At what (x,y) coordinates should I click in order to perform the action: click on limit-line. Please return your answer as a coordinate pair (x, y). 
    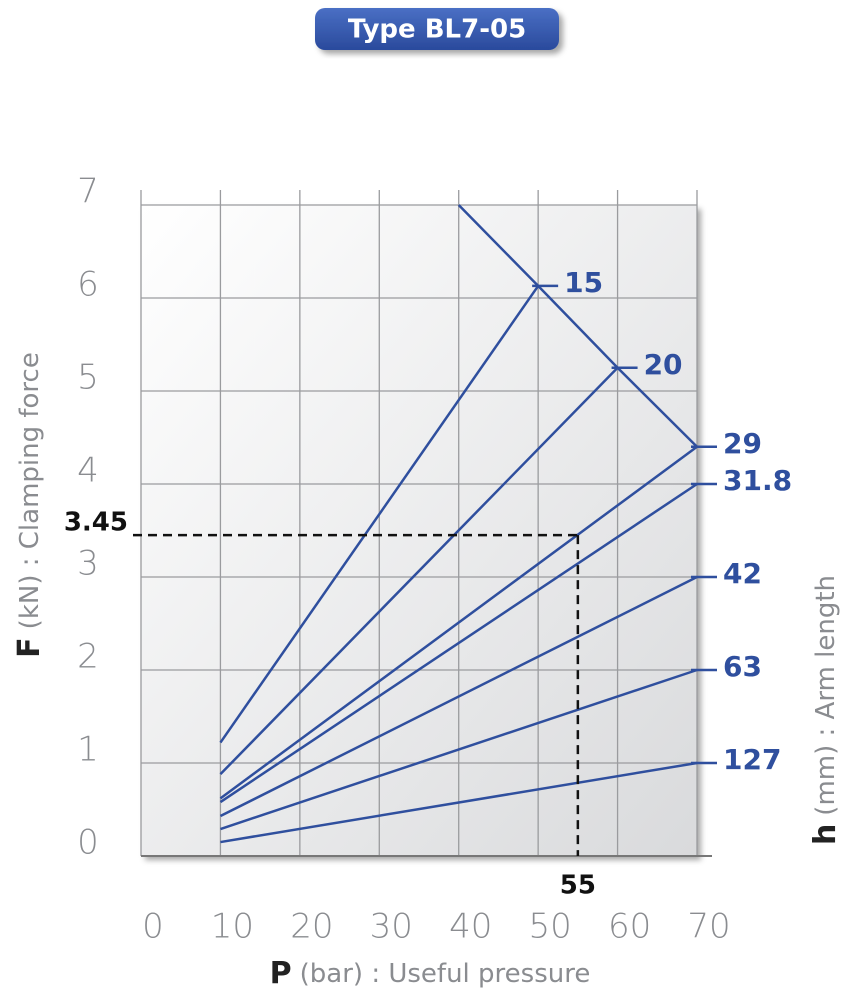
    Looking at the image, I should click on (577, 326).